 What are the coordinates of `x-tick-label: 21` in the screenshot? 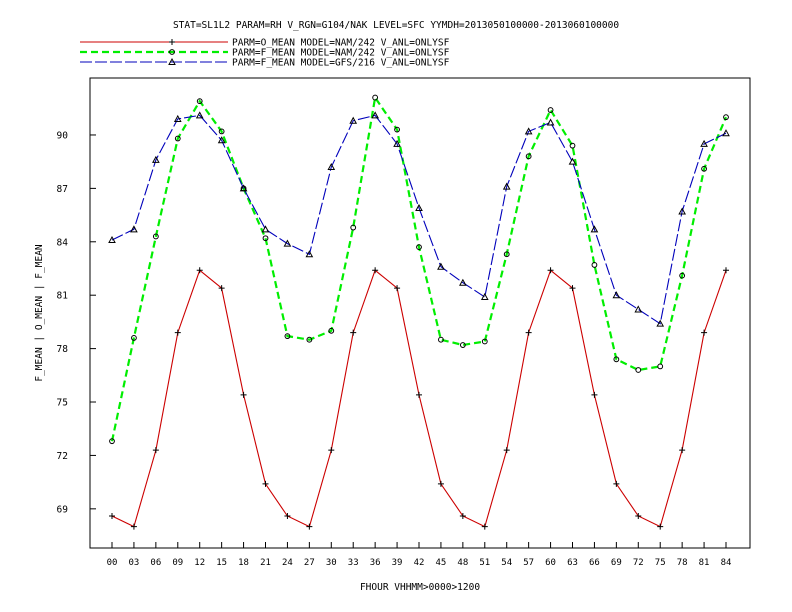 It's located at (265, 563).